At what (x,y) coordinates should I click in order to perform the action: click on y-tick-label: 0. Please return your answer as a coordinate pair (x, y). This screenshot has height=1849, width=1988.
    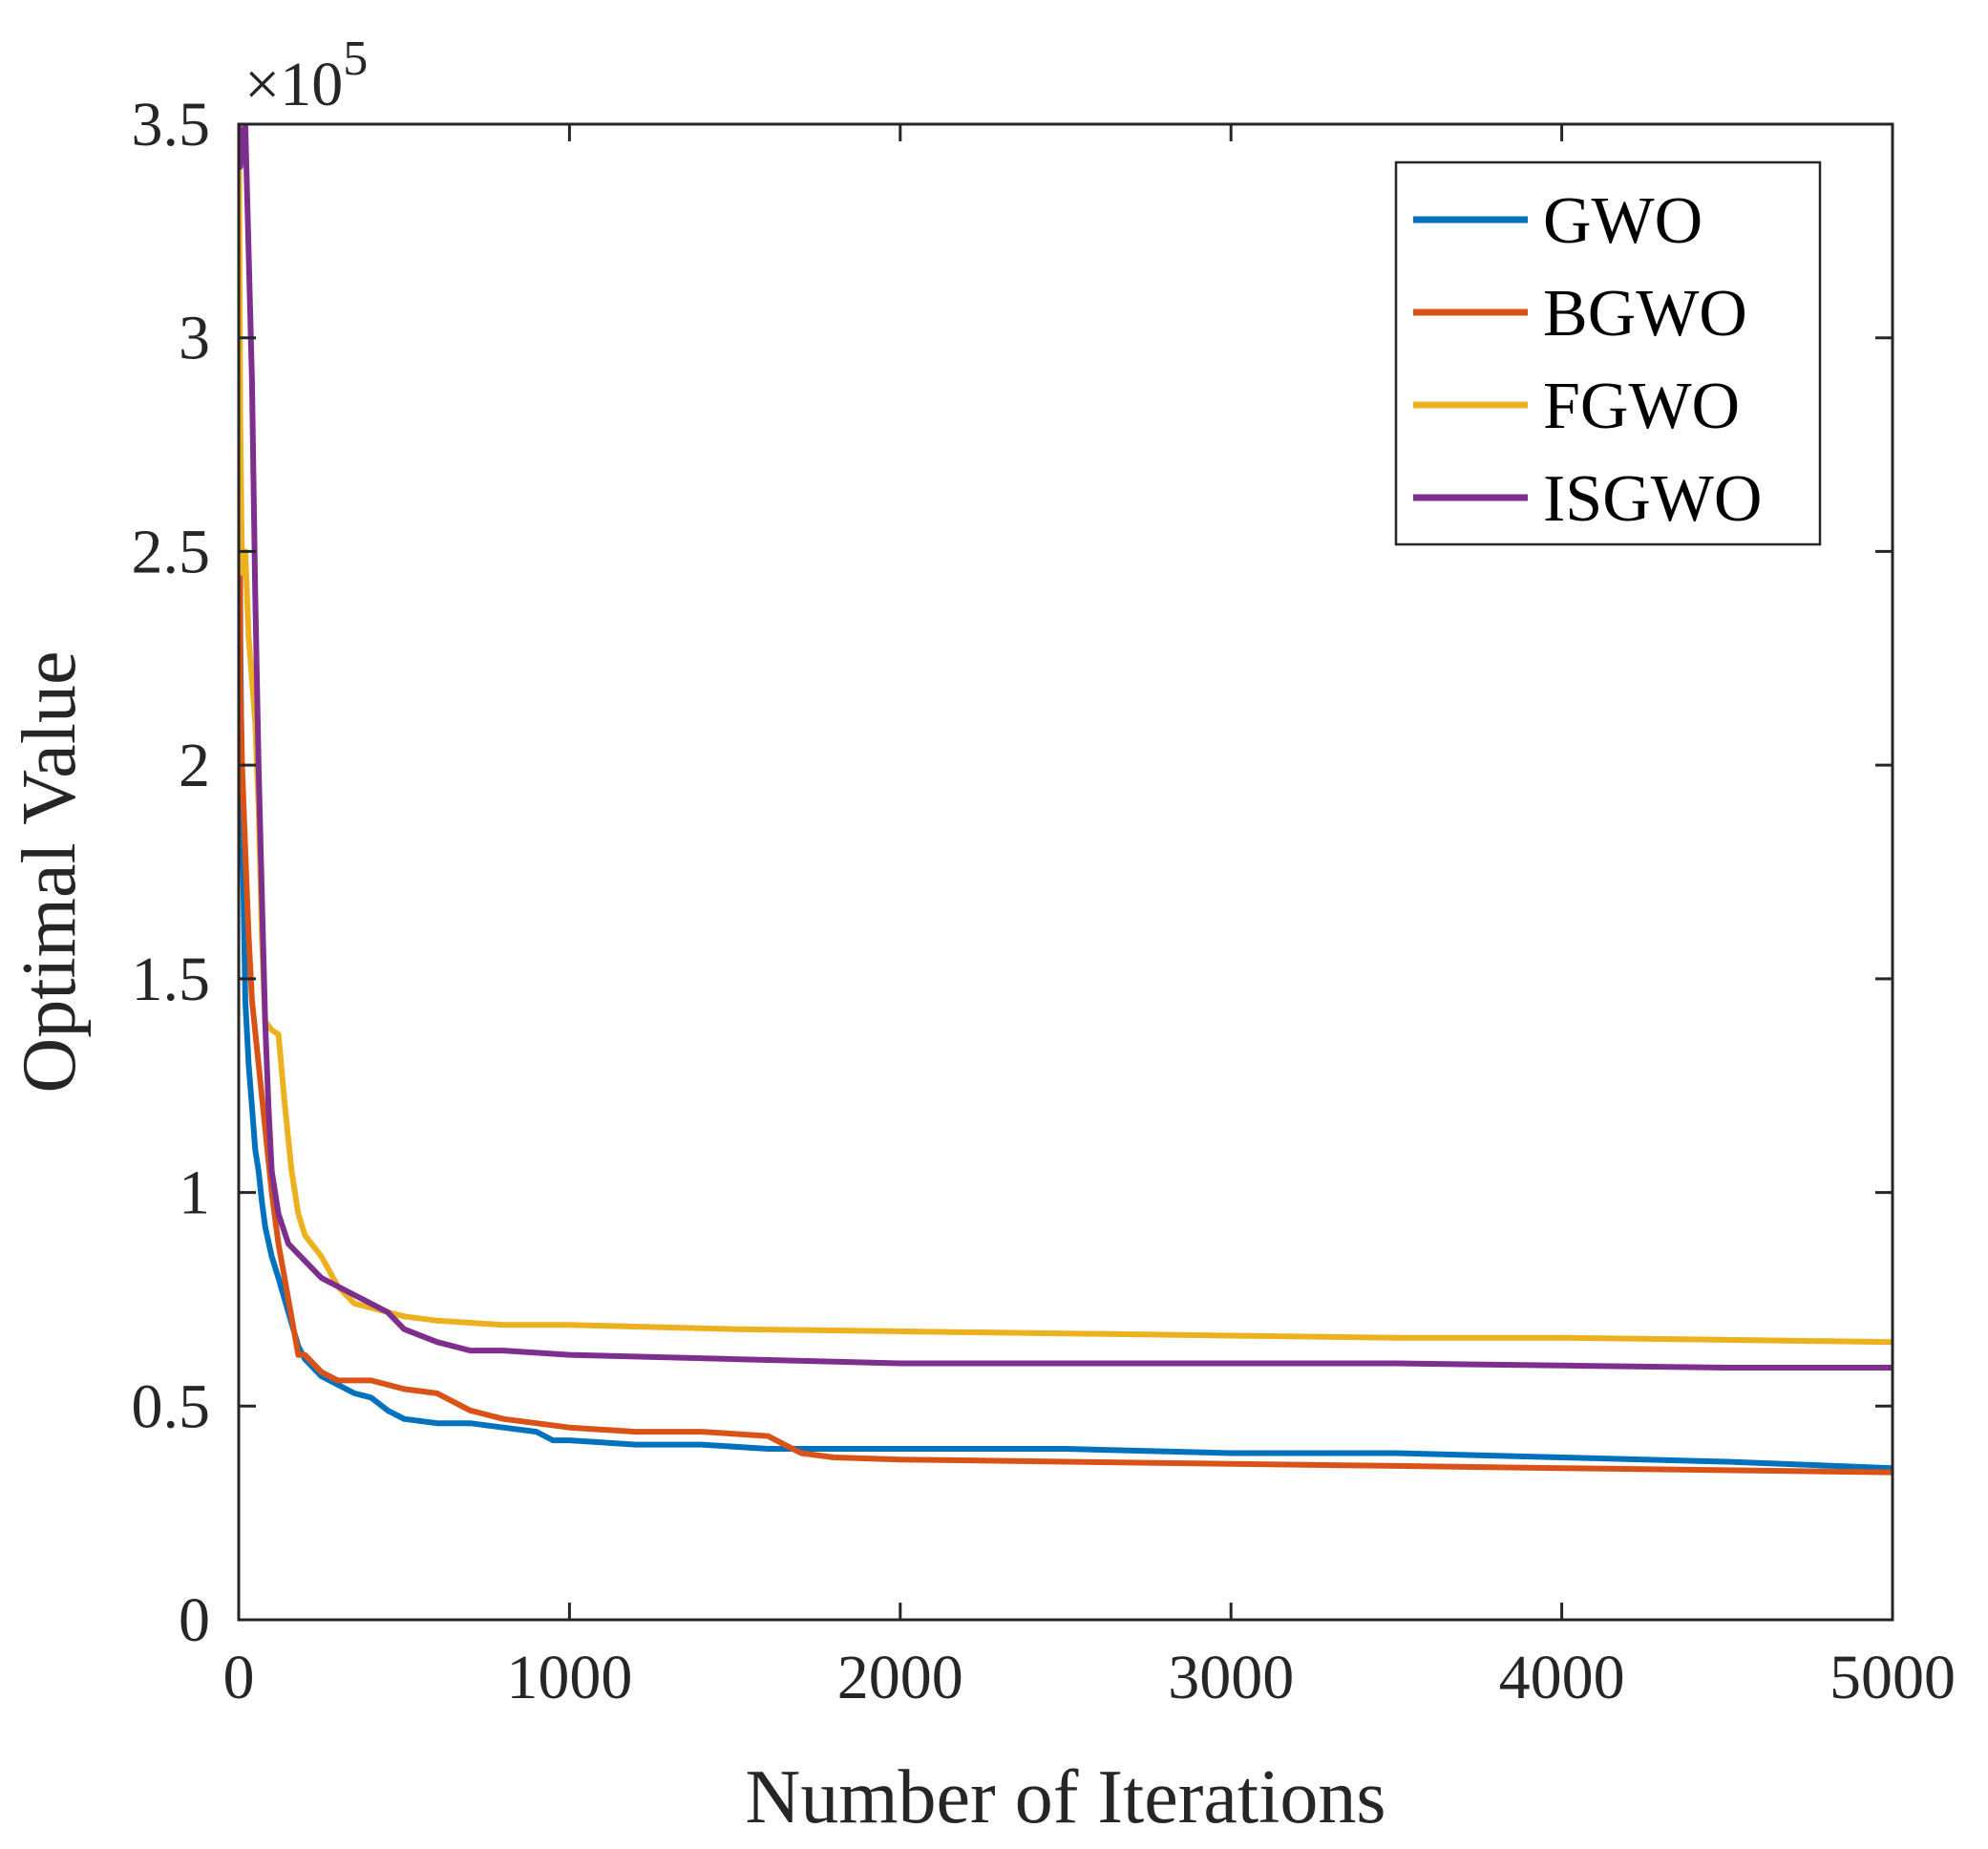
    Looking at the image, I should click on (194, 1620).